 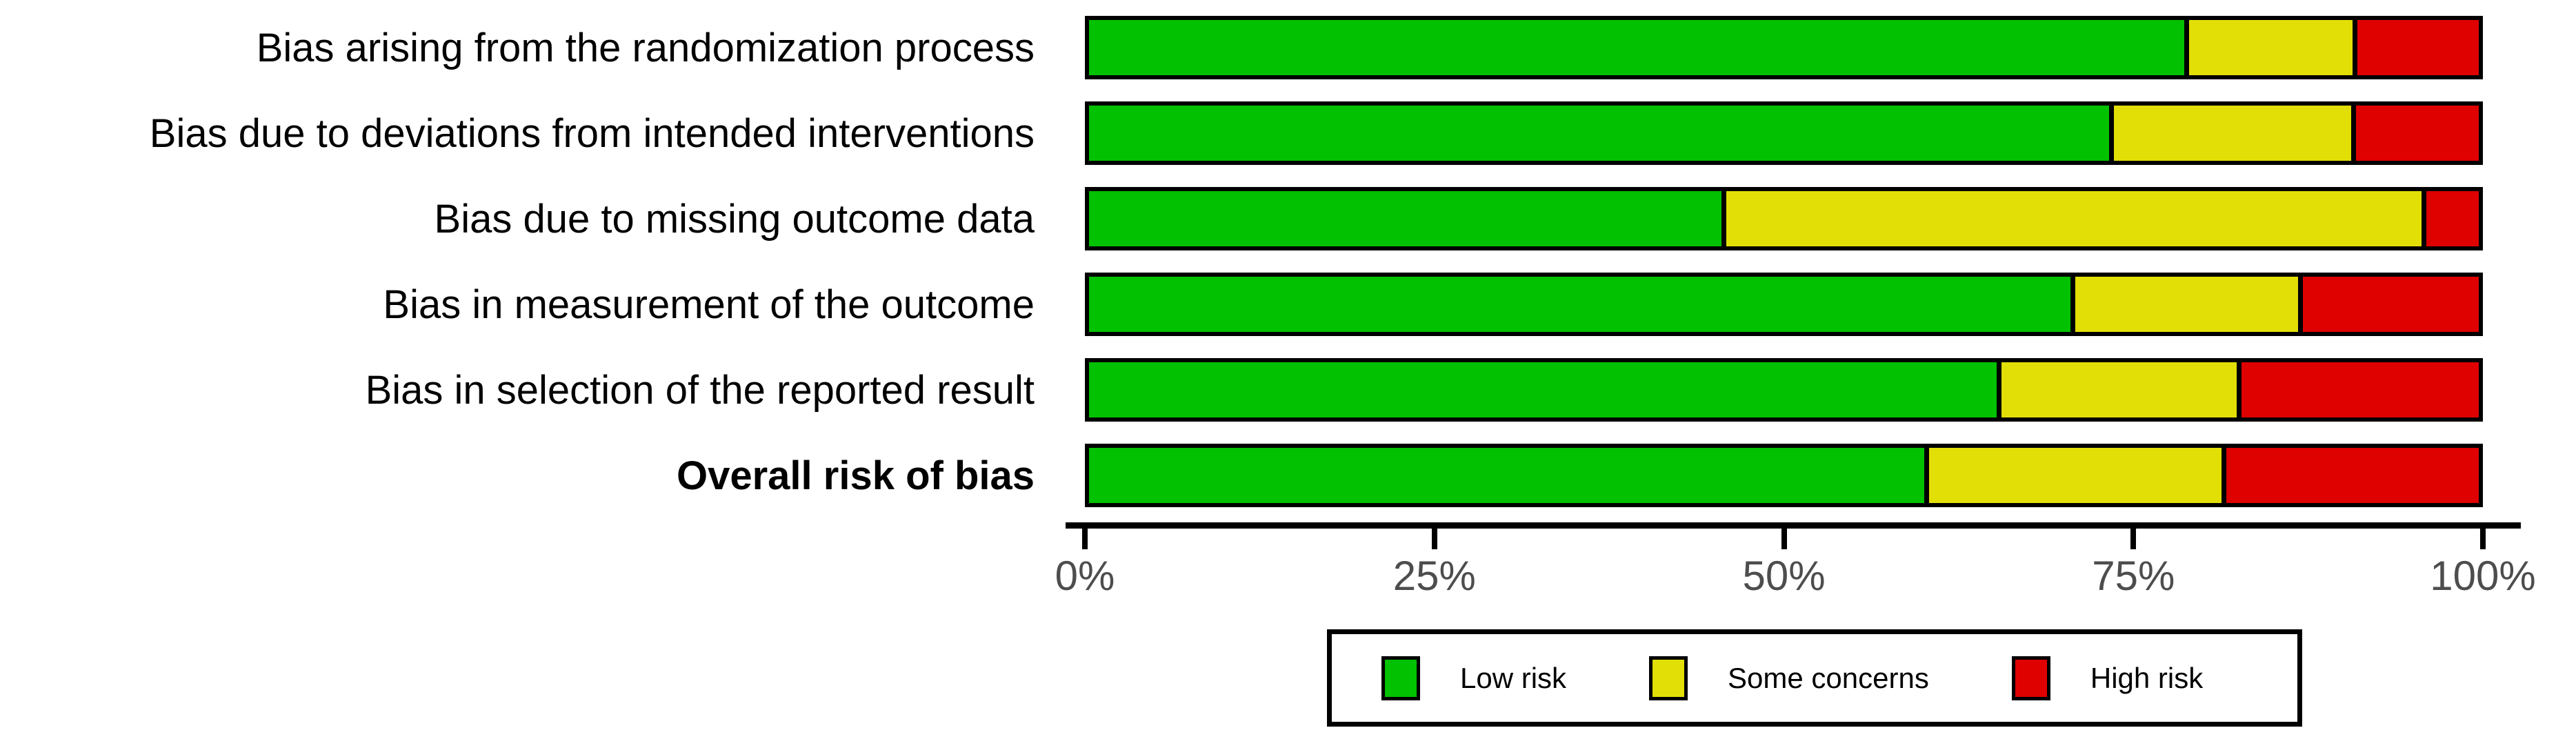 I want to click on axis-tick-label: 25%, so click(x=1434, y=576).